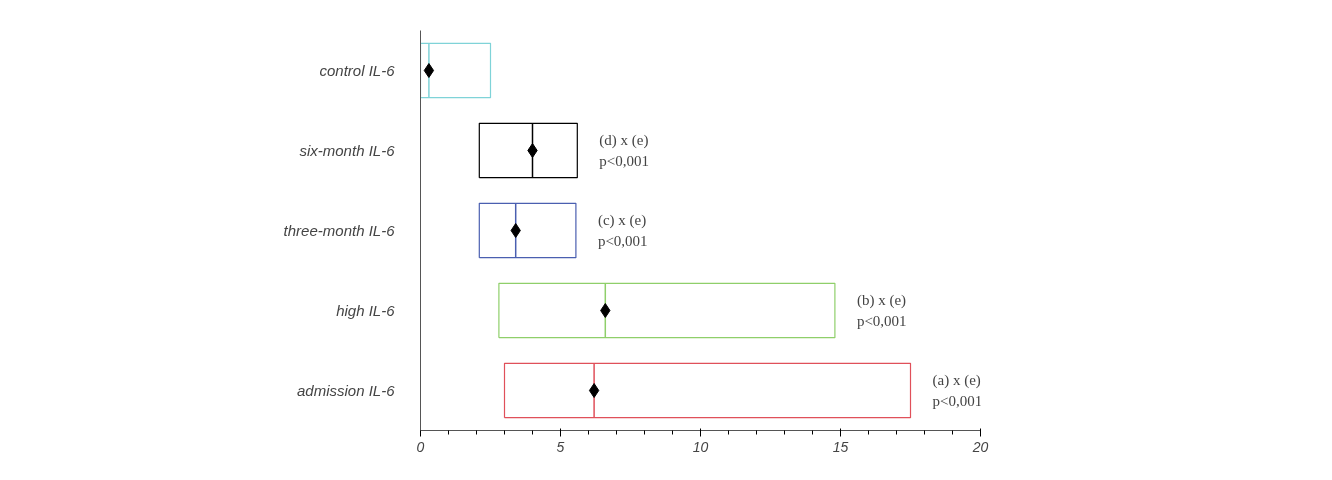  Describe the element at coordinates (624, 150) in the screenshot. I see `annotation: (d) x (e) p<0,001` at that location.